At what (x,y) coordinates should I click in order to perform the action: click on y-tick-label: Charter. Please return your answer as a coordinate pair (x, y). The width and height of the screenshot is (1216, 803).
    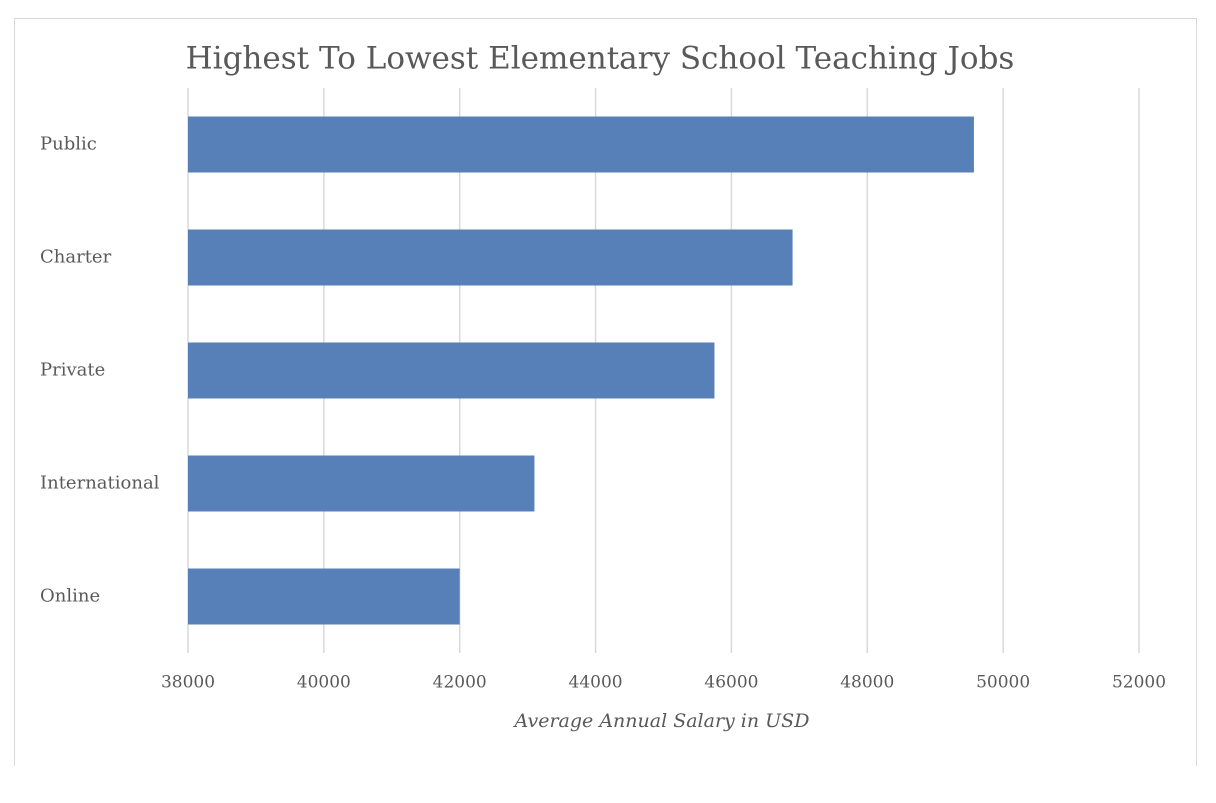
    Looking at the image, I should click on (76, 257).